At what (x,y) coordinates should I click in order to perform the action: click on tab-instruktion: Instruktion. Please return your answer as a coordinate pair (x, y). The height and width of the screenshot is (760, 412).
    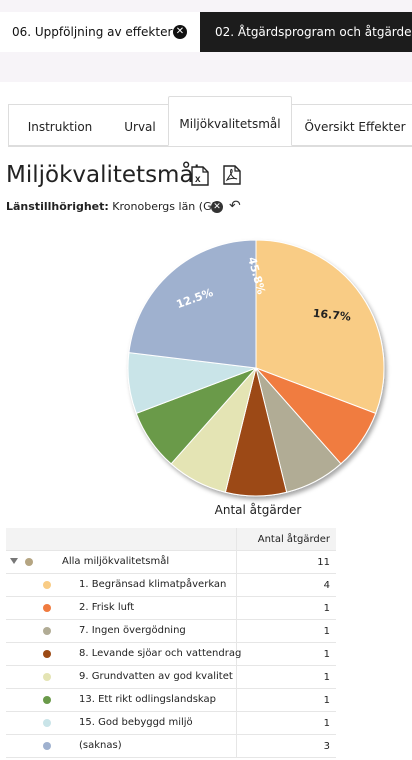
    Looking at the image, I should click on (60, 125).